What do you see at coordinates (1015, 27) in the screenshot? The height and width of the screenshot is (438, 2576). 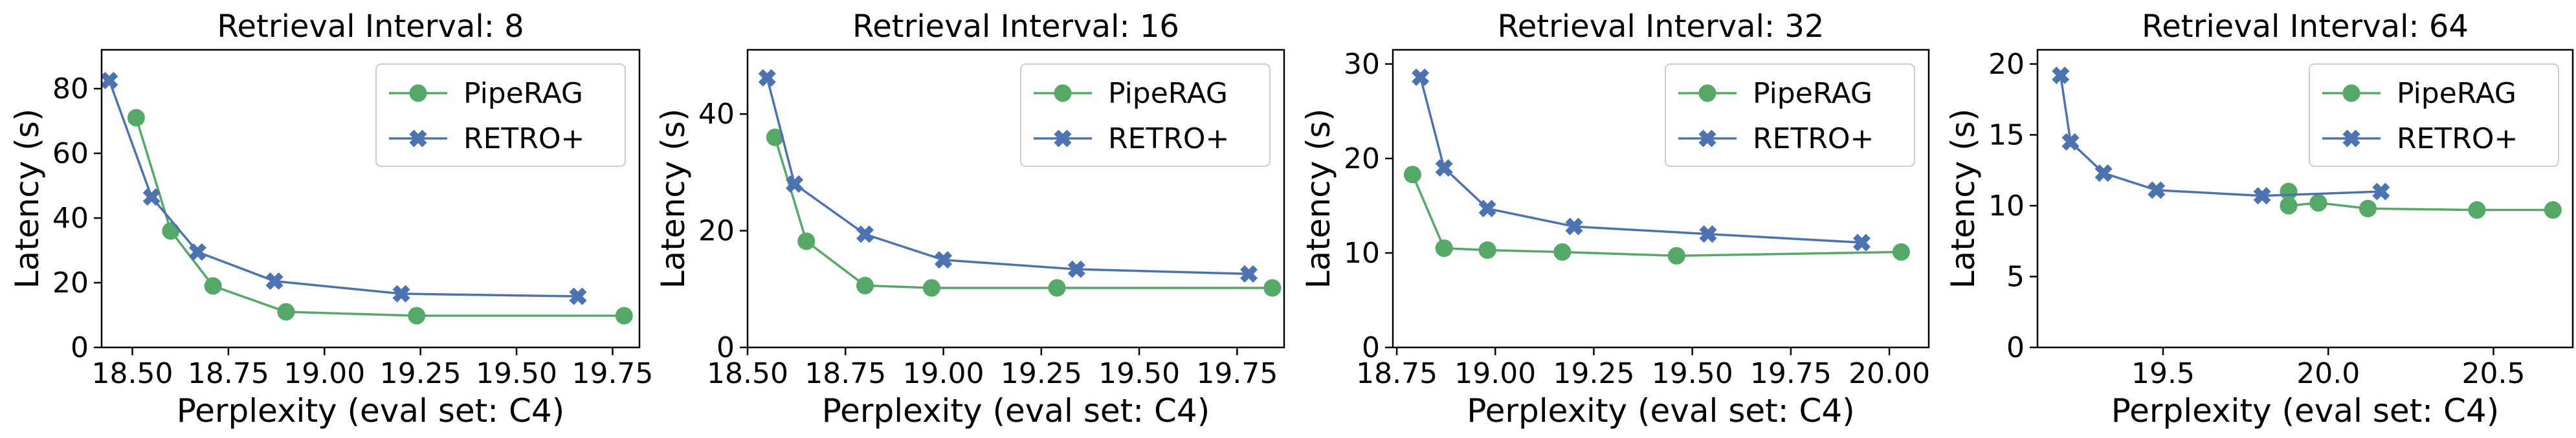 I see `chart-title: Retrieval Interval: 16` at bounding box center [1015, 27].